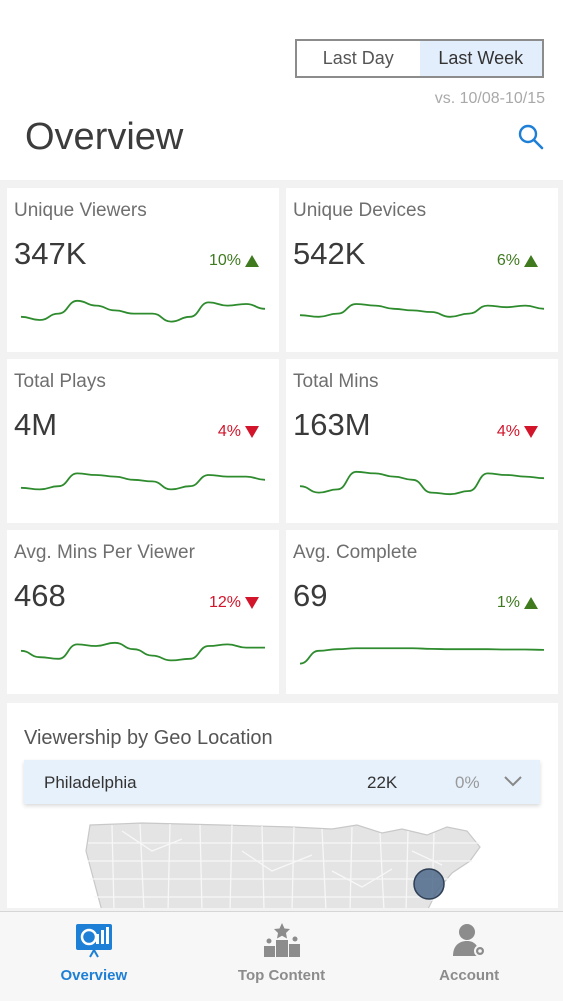 This screenshot has width=563, height=1001. What do you see at coordinates (382, 782) in the screenshot?
I see `geo-count: 22K` at bounding box center [382, 782].